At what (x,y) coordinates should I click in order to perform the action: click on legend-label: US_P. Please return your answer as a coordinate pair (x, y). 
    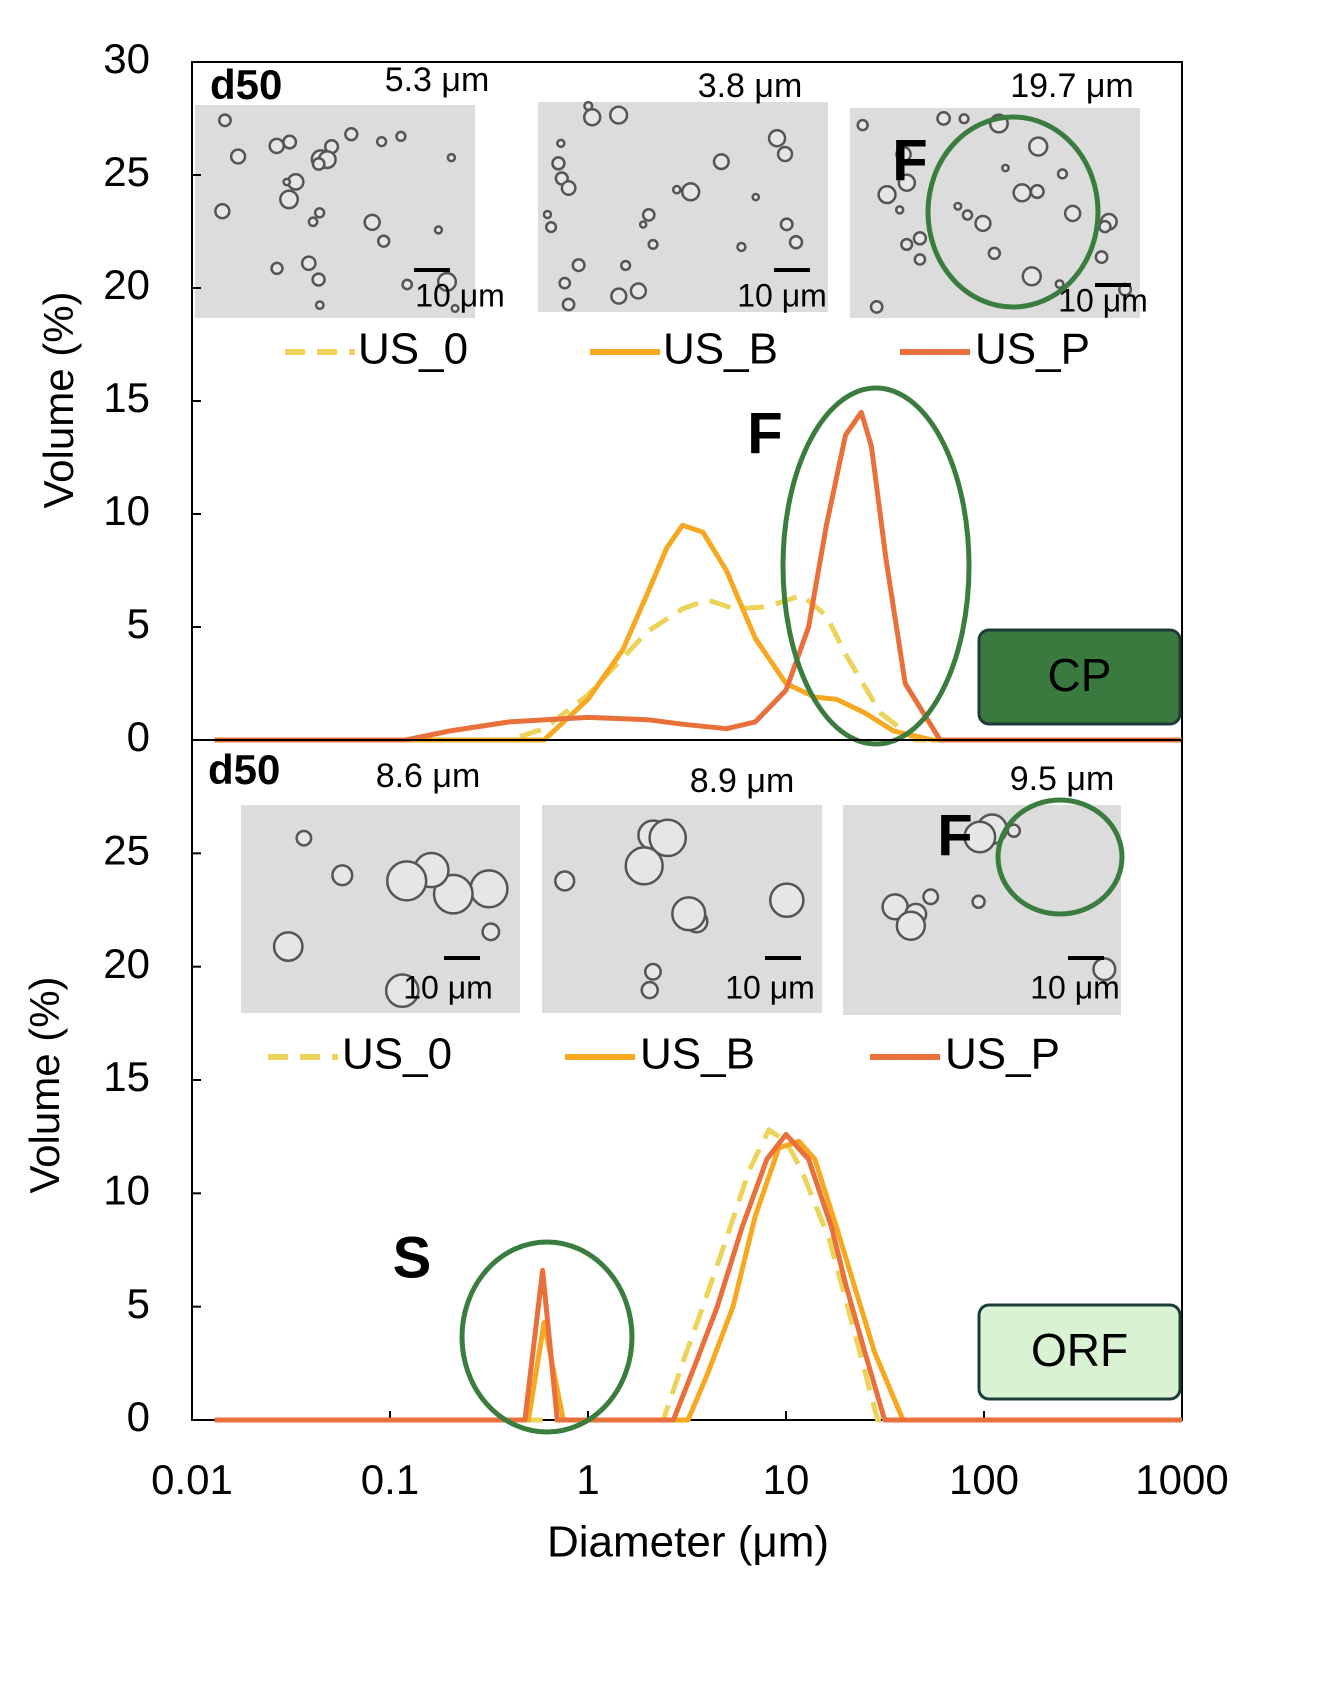
    Looking at the image, I should click on (1002, 1054).